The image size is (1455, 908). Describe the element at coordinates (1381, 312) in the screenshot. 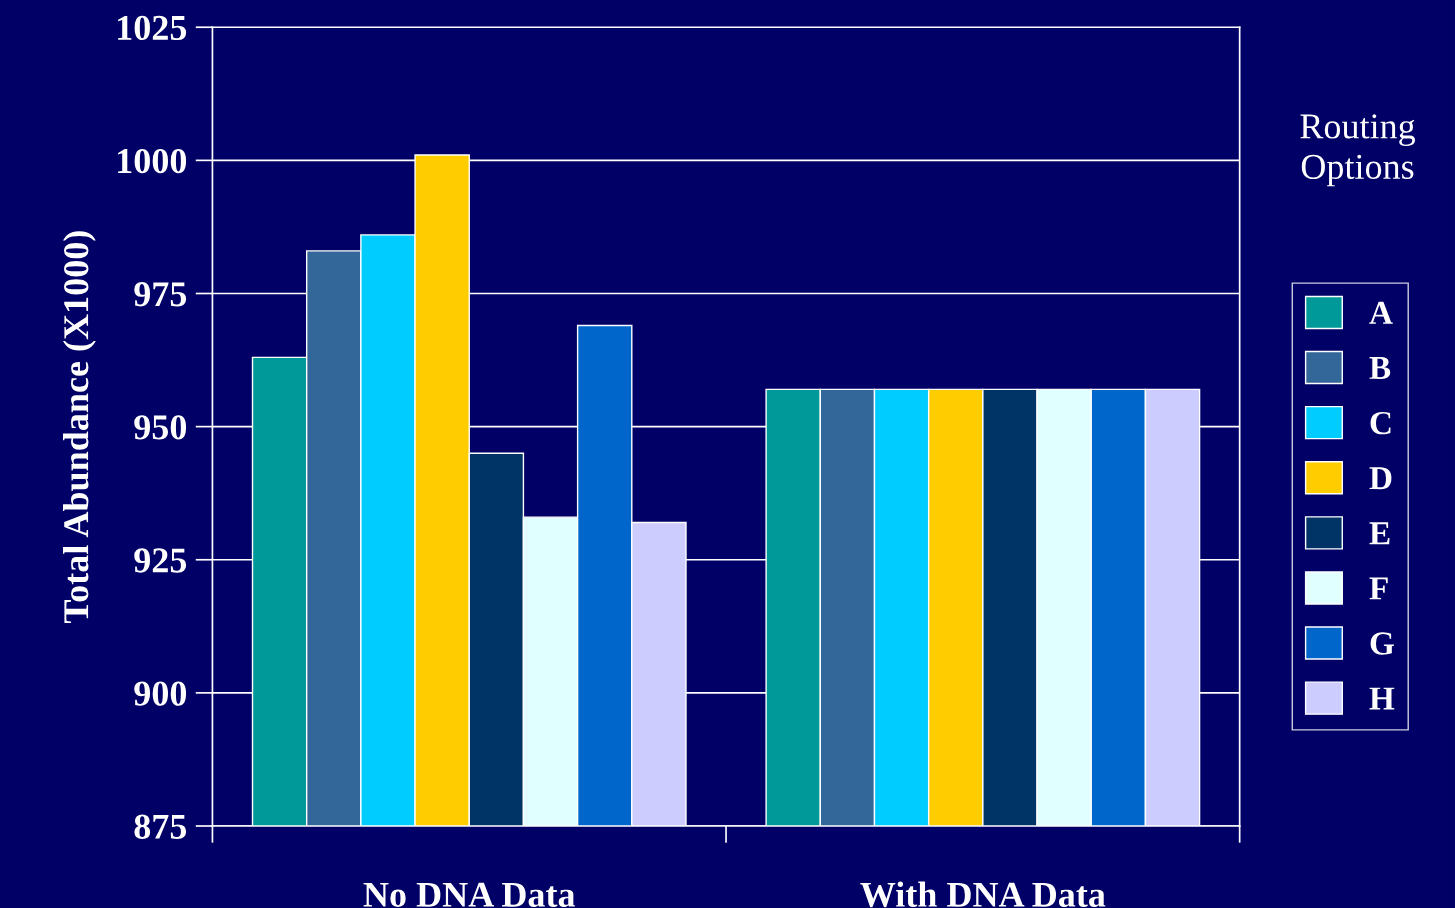

I see `legend-label: A` at that location.